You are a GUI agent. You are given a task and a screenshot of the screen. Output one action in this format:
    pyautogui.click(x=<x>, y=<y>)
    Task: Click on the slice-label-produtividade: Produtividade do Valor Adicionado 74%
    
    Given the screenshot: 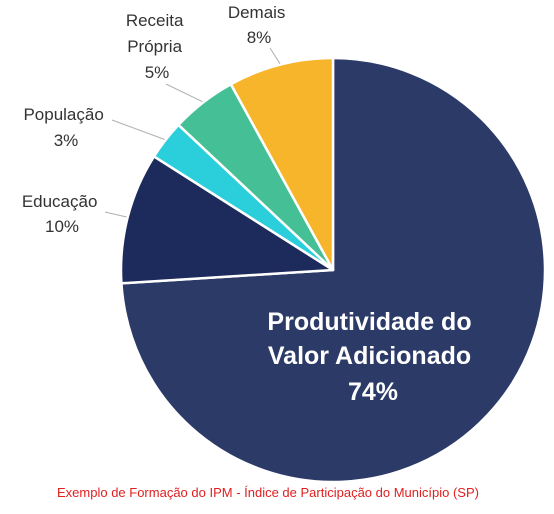 What is the action you would take?
    pyautogui.click(x=372, y=357)
    